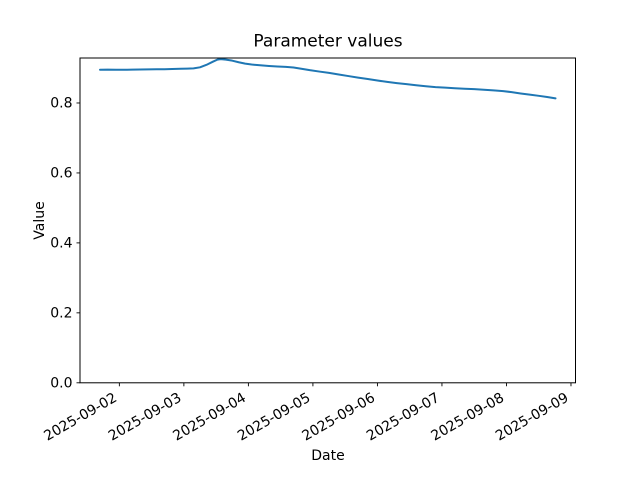 This screenshot has width=640, height=480. Describe the element at coordinates (328, 79) in the screenshot. I see `data-line` at that location.